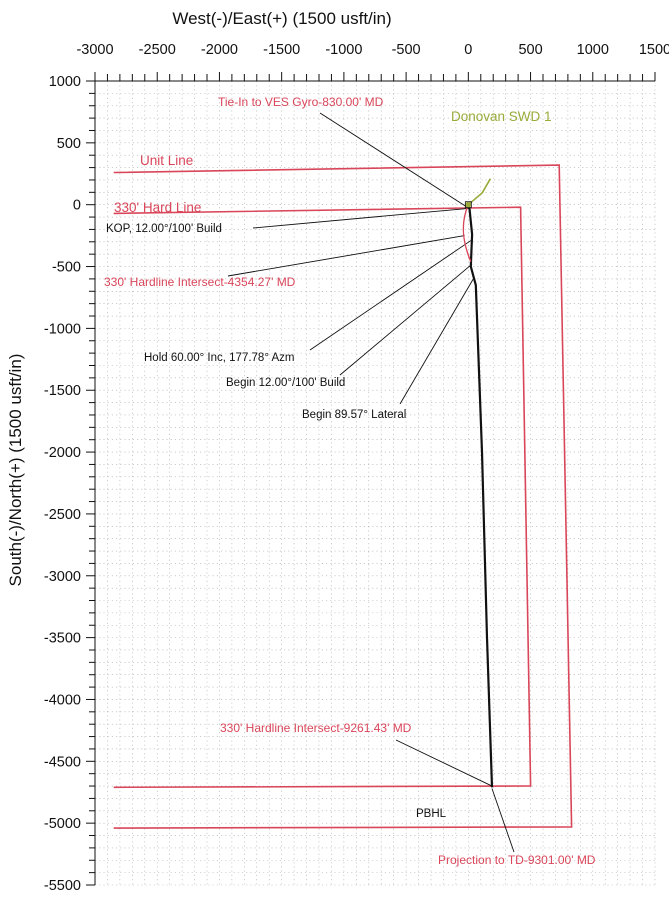  I want to click on y-tick-label: -3000, so click(62, 577).